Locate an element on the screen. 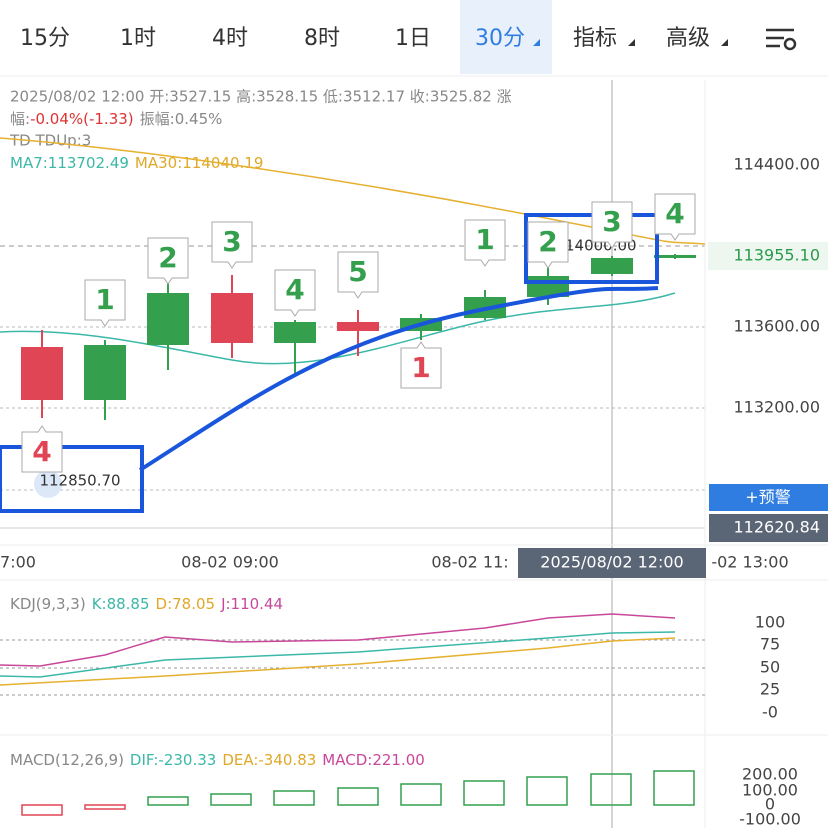 Image resolution: width=828 pixels, height=828 pixels. price-annotation: 112850.70 is located at coordinates (79, 481).